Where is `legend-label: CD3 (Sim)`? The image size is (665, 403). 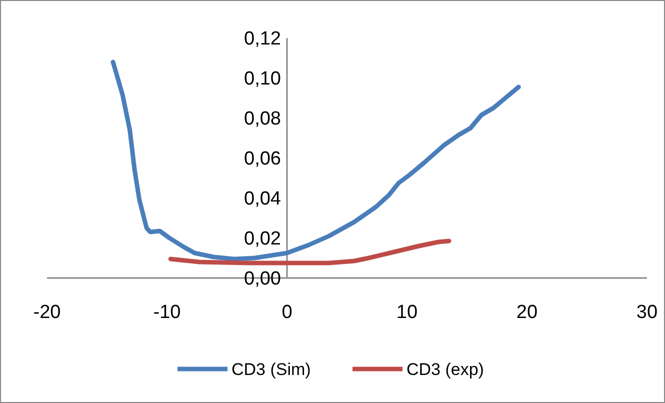
legend-label: CD3 (Sim) is located at coordinates (271, 369).